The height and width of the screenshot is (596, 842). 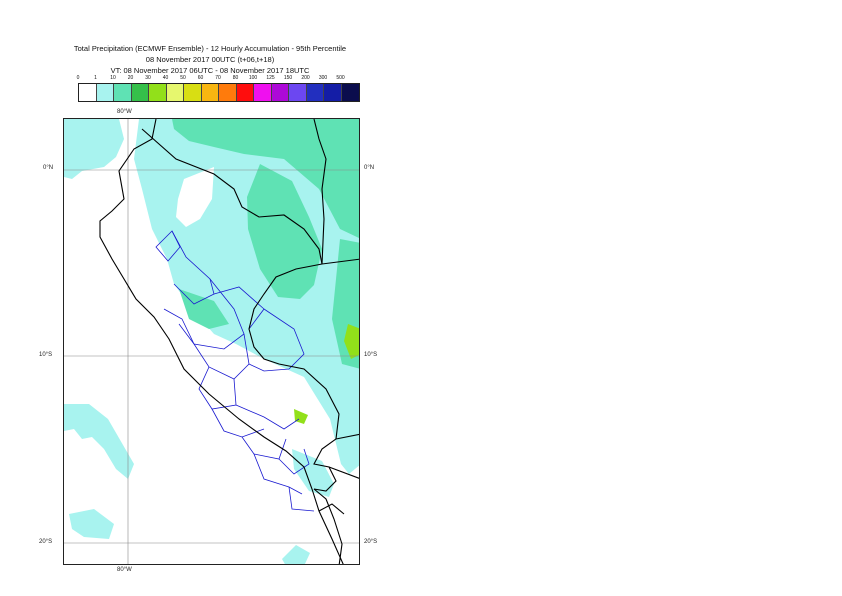 What do you see at coordinates (371, 355) in the screenshot?
I see `lat-label-right-10s: 10°S` at bounding box center [371, 355].